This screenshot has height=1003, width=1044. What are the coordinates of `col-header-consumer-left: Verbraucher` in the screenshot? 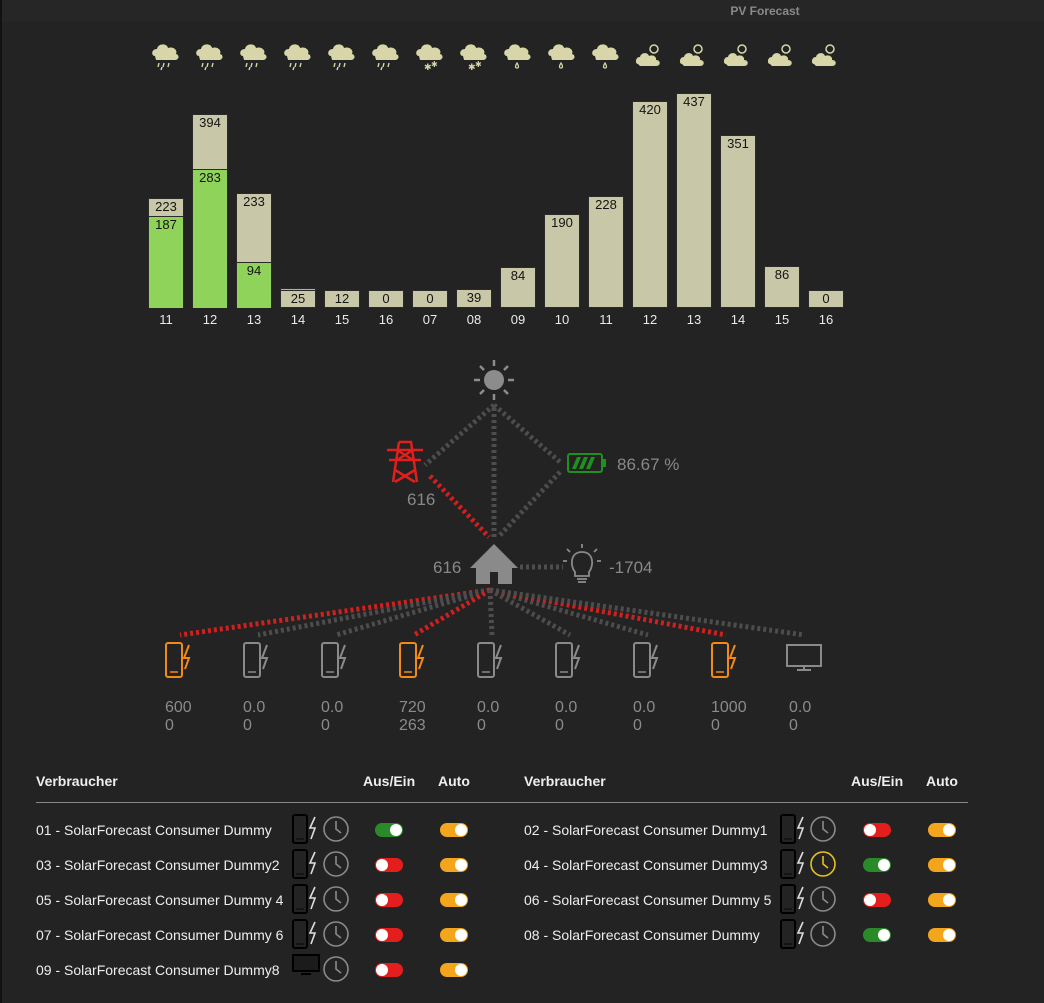 It's located at (77, 781).